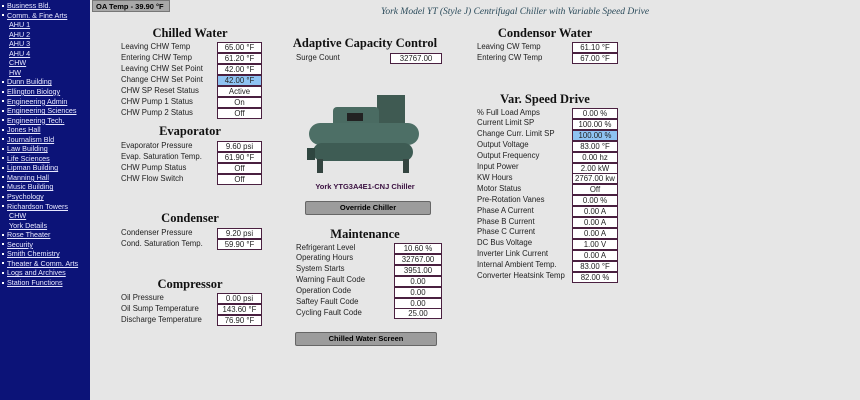 This screenshot has height=400, width=860. I want to click on field-label: Change Curr. Limit SP, so click(516, 134).